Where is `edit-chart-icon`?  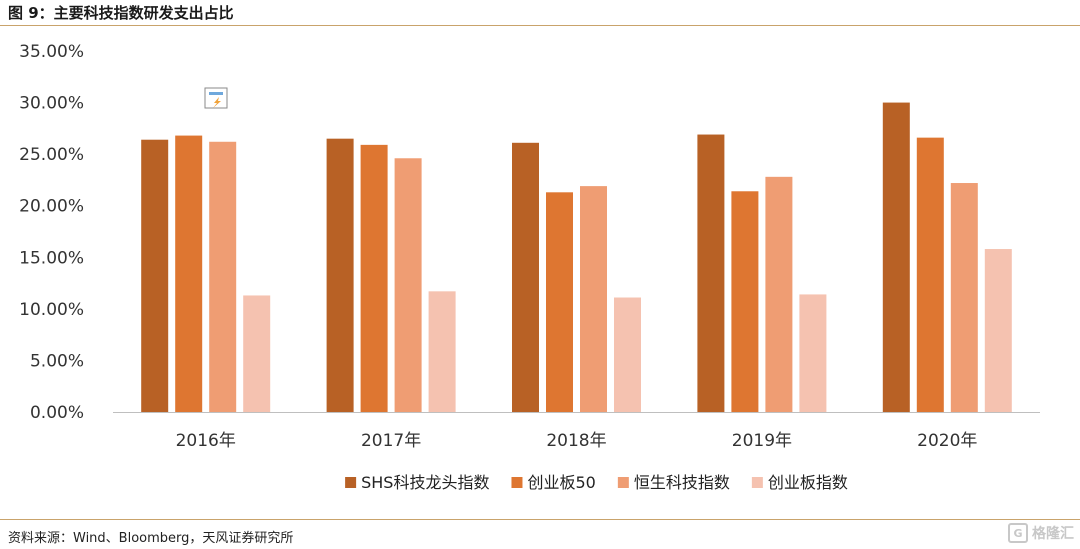
edit-chart-icon is located at coordinates (216, 98).